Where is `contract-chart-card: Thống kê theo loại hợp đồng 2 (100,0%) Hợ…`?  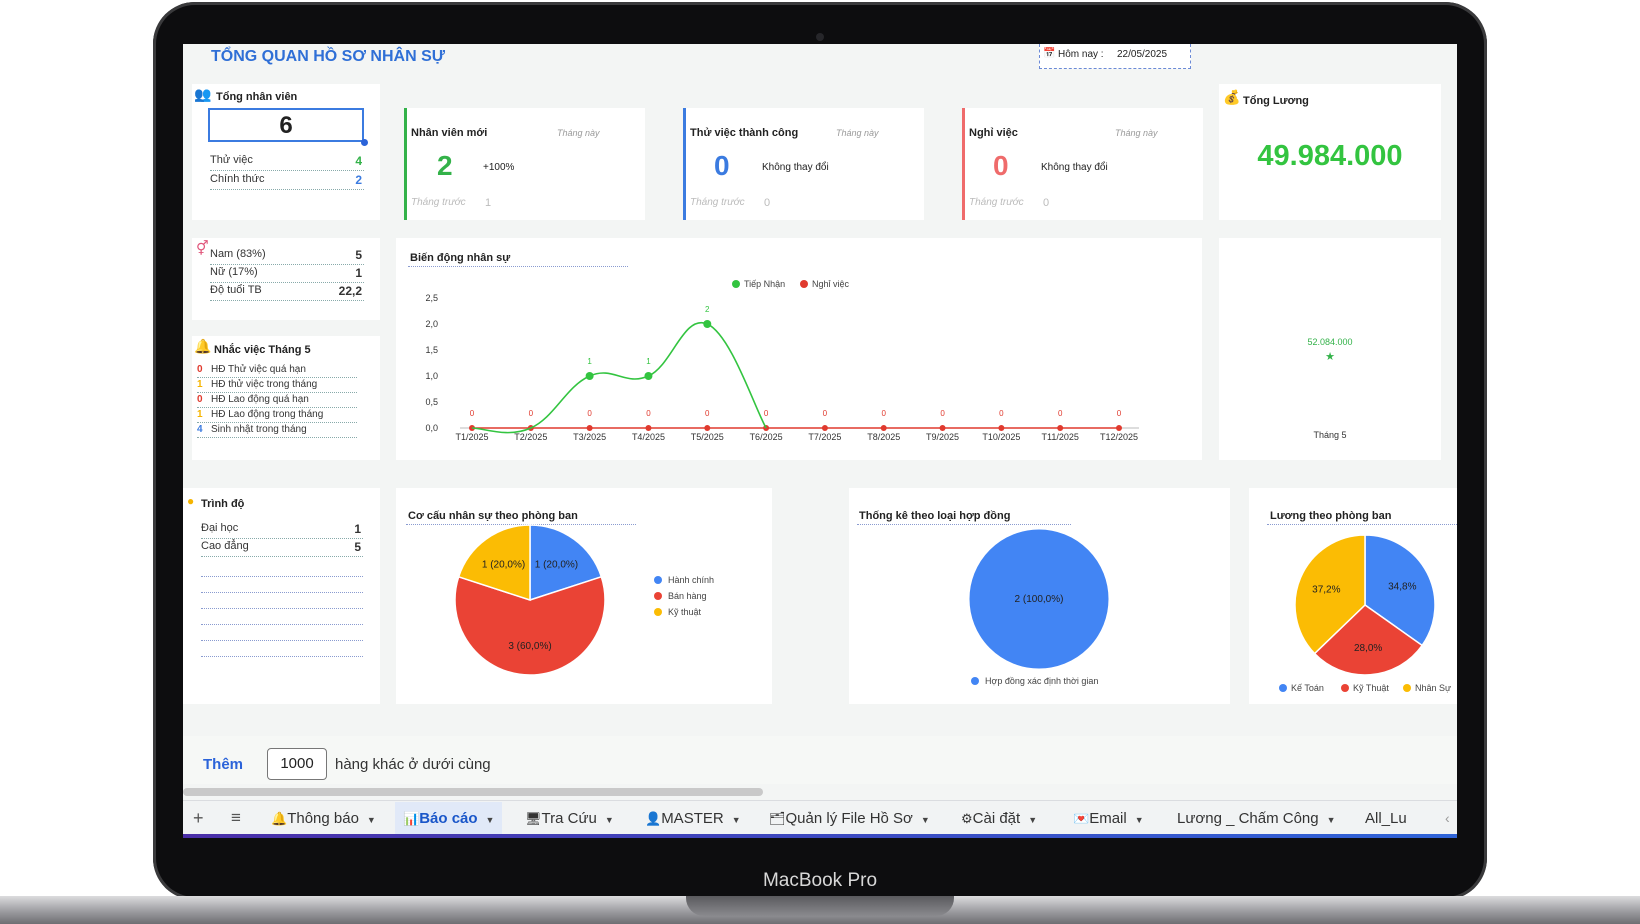 contract-chart-card: Thống kê theo loại hợp đồng 2 (100,0%) Hợ… is located at coordinates (1039, 596).